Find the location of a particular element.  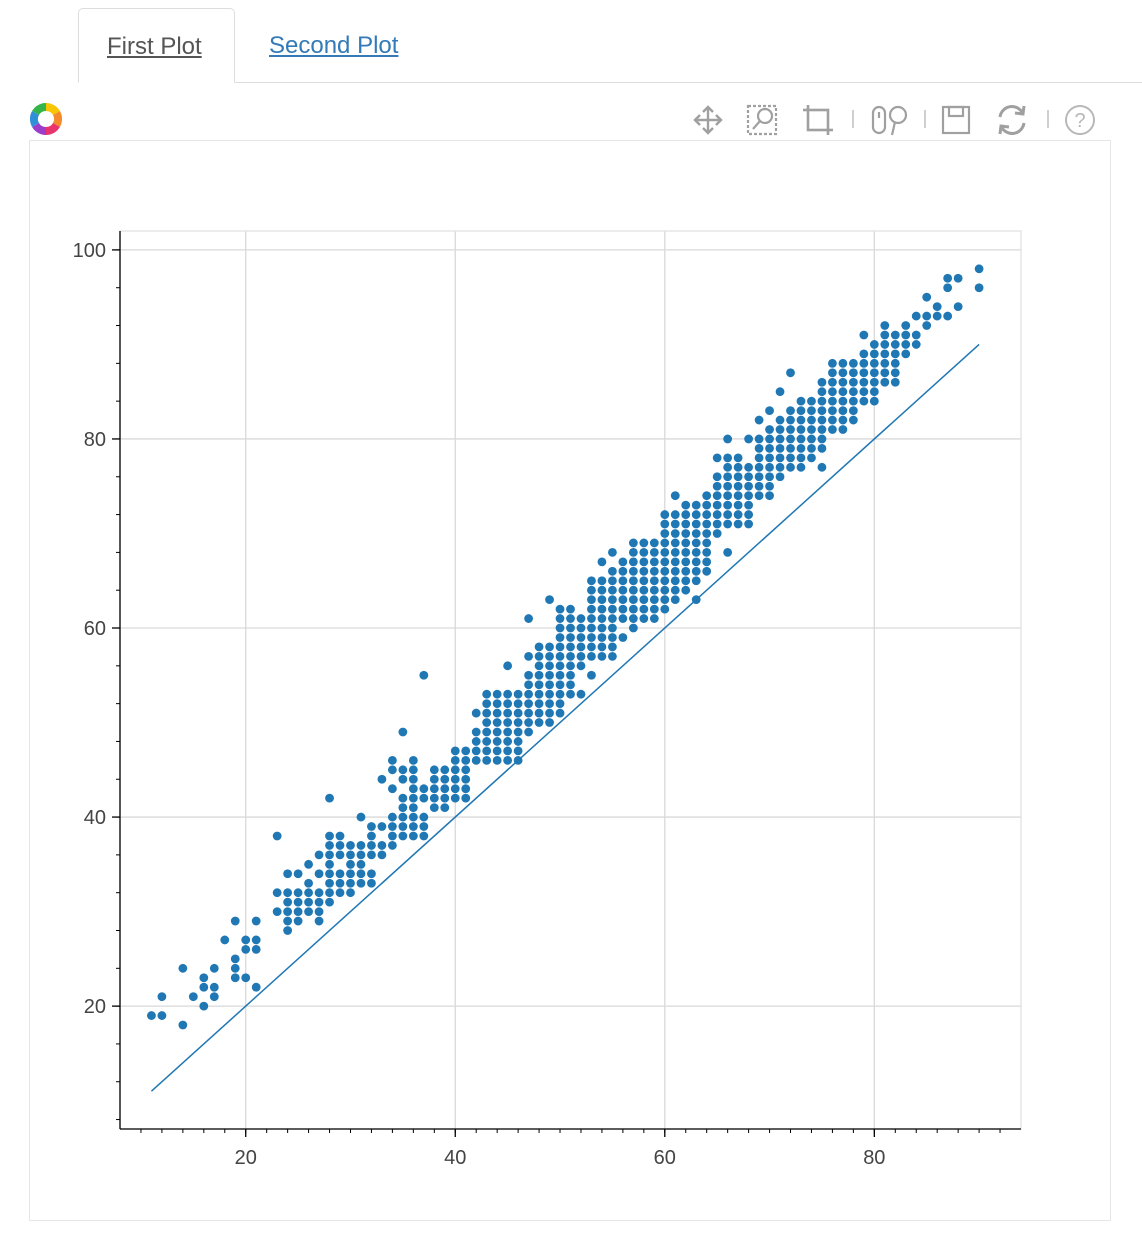

save-icon is located at coordinates (956, 120).